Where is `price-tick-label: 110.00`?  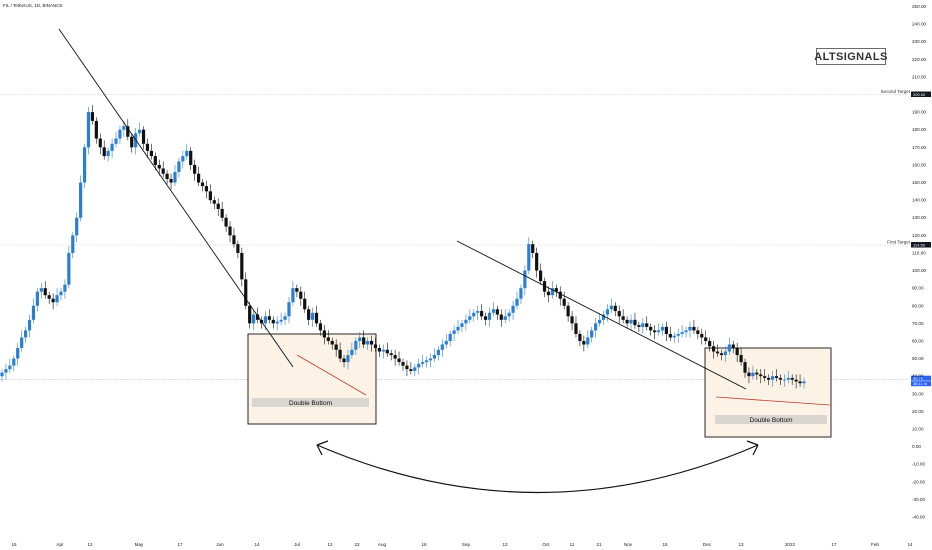 price-tick-label: 110.00 is located at coordinates (919, 252).